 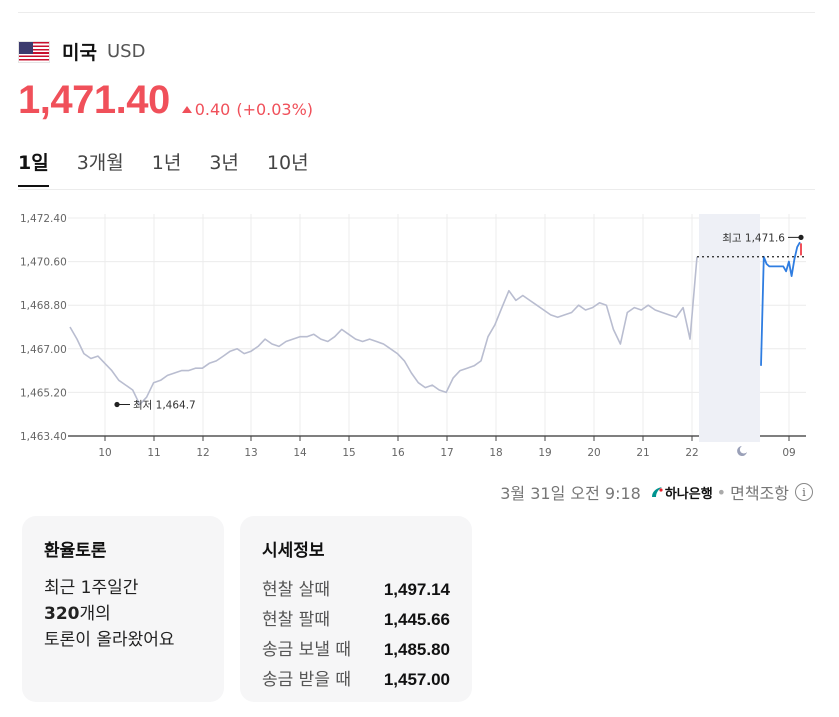 What do you see at coordinates (356, 620) in the screenshot?
I see `rate-row-cash-sell: 현찰 팔때 1,445.66` at bounding box center [356, 620].